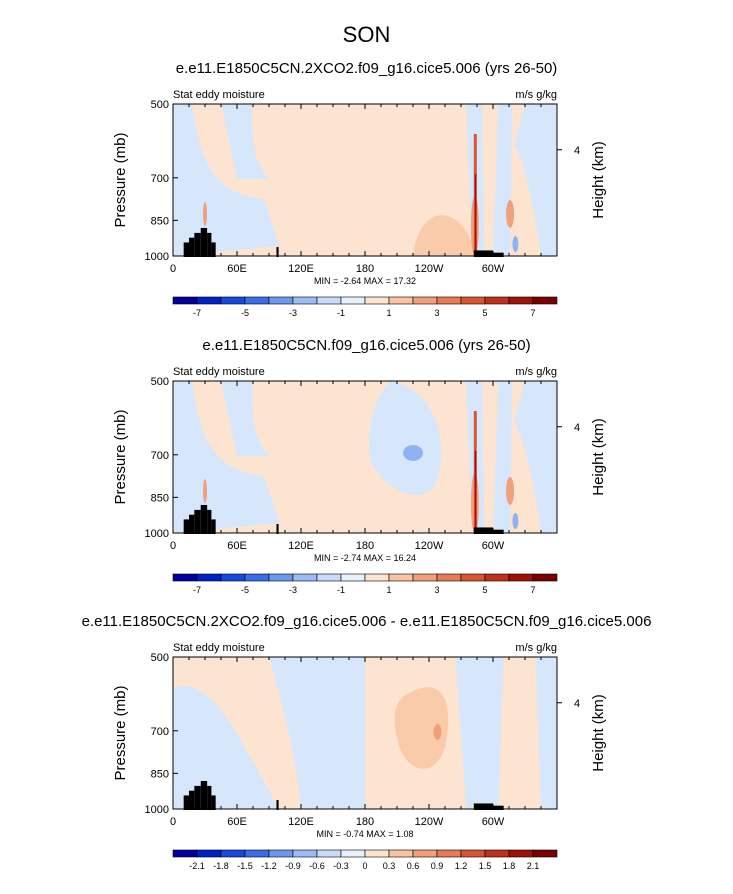 The image size is (733, 894). I want to click on min-max-label: MIN = -0.74 MAX = 1.08, so click(364, 834).